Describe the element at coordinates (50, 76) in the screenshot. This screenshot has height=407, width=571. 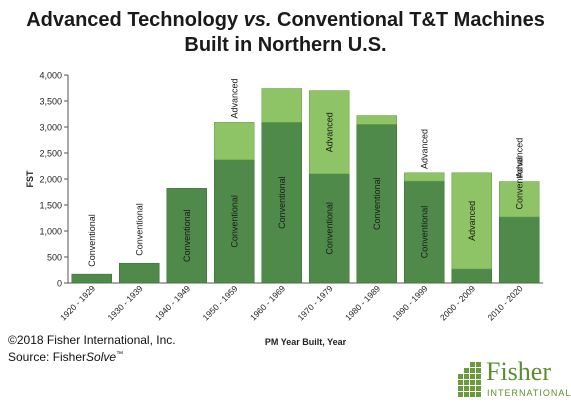
I see `y-tick-label: 4,000` at that location.